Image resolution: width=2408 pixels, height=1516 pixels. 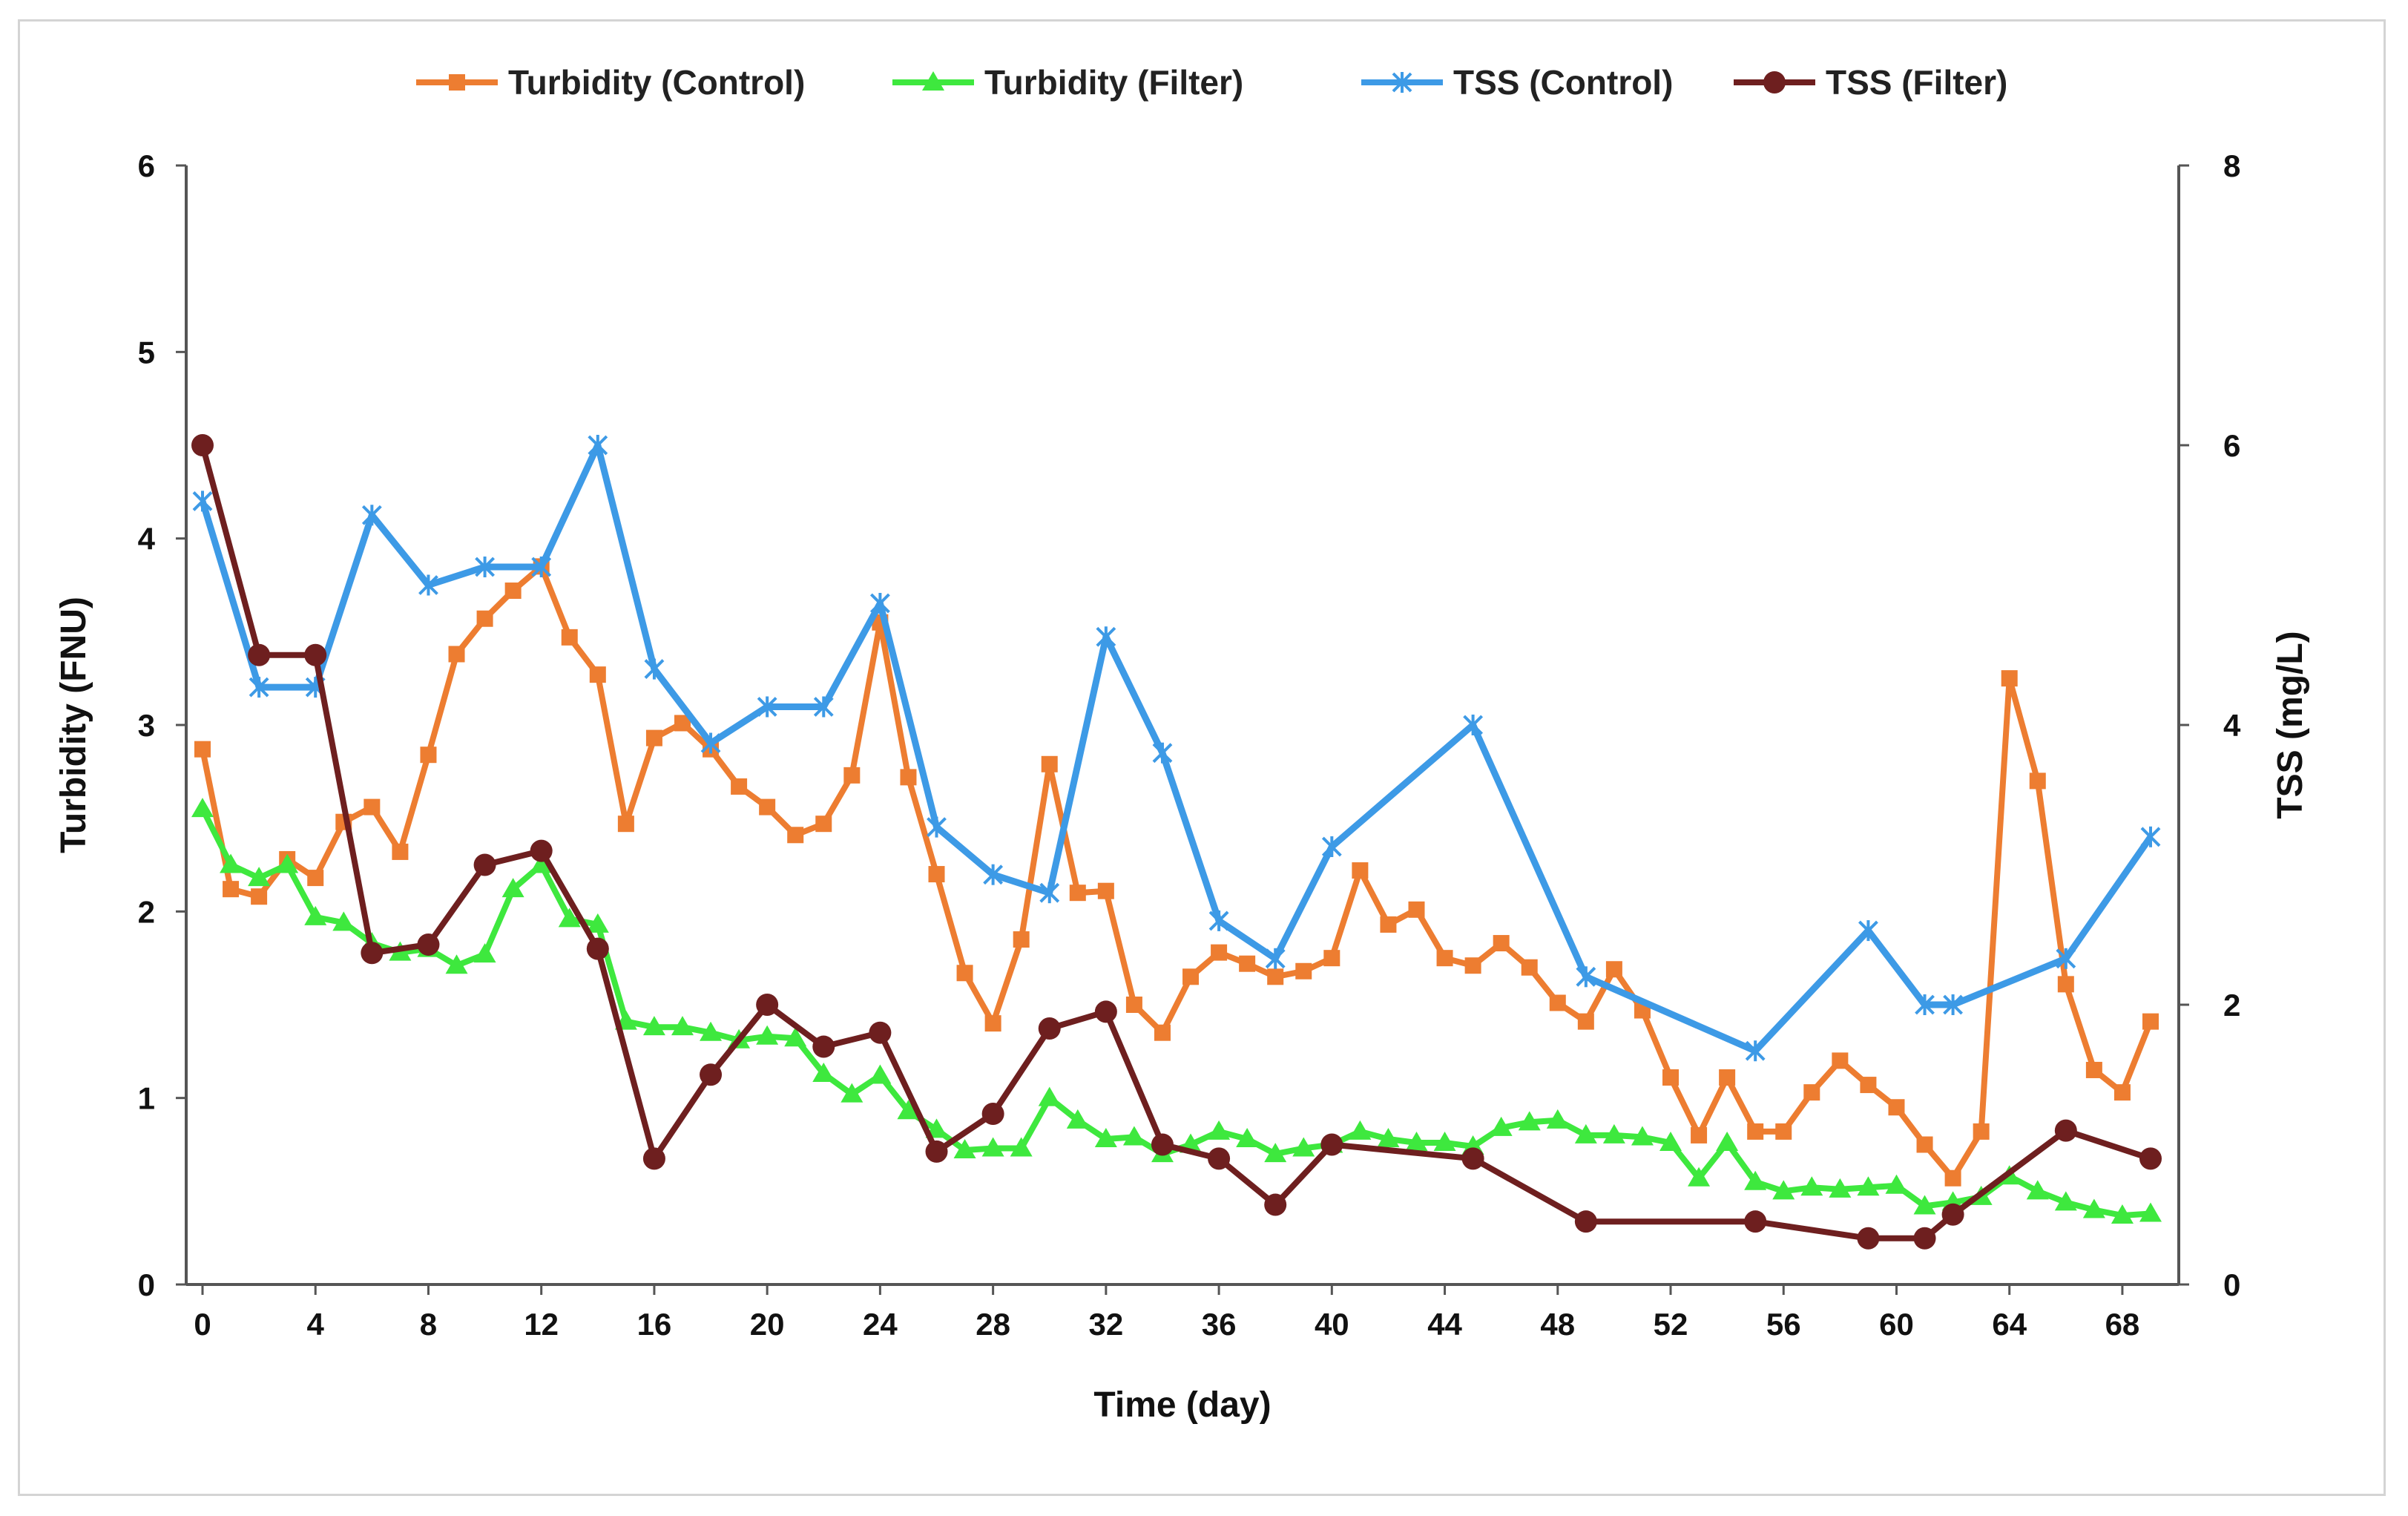 What do you see at coordinates (73, 725) in the screenshot?
I see `y-left-axis-title: Turbidity (FNU)` at bounding box center [73, 725].